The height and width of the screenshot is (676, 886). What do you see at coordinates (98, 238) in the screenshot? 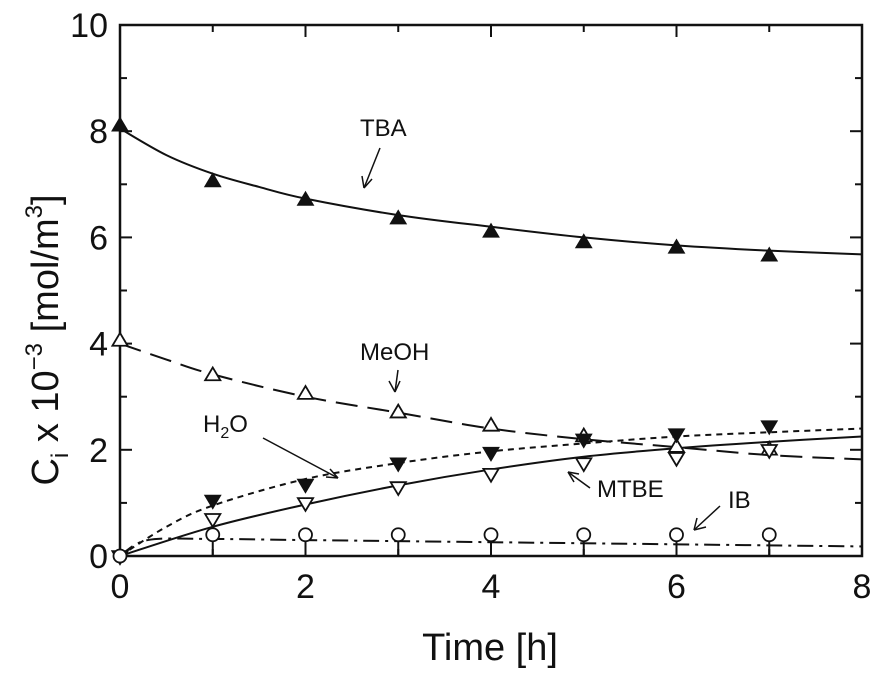
I see `y-tick-label: 6` at bounding box center [98, 238].